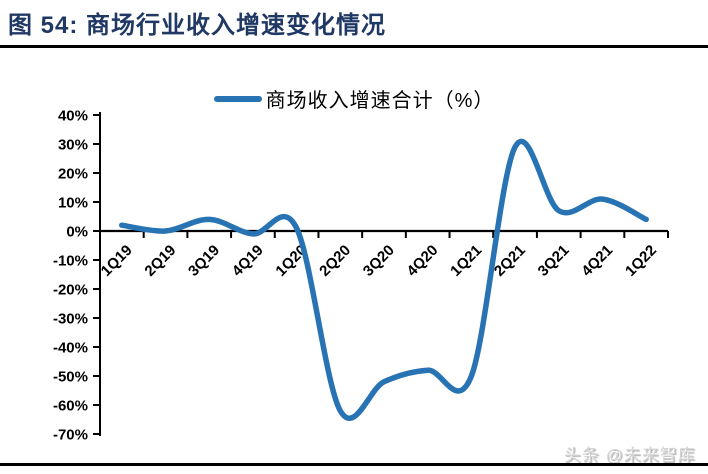  What do you see at coordinates (70, 406) in the screenshot?
I see `y-tick-label: -60%` at bounding box center [70, 406].